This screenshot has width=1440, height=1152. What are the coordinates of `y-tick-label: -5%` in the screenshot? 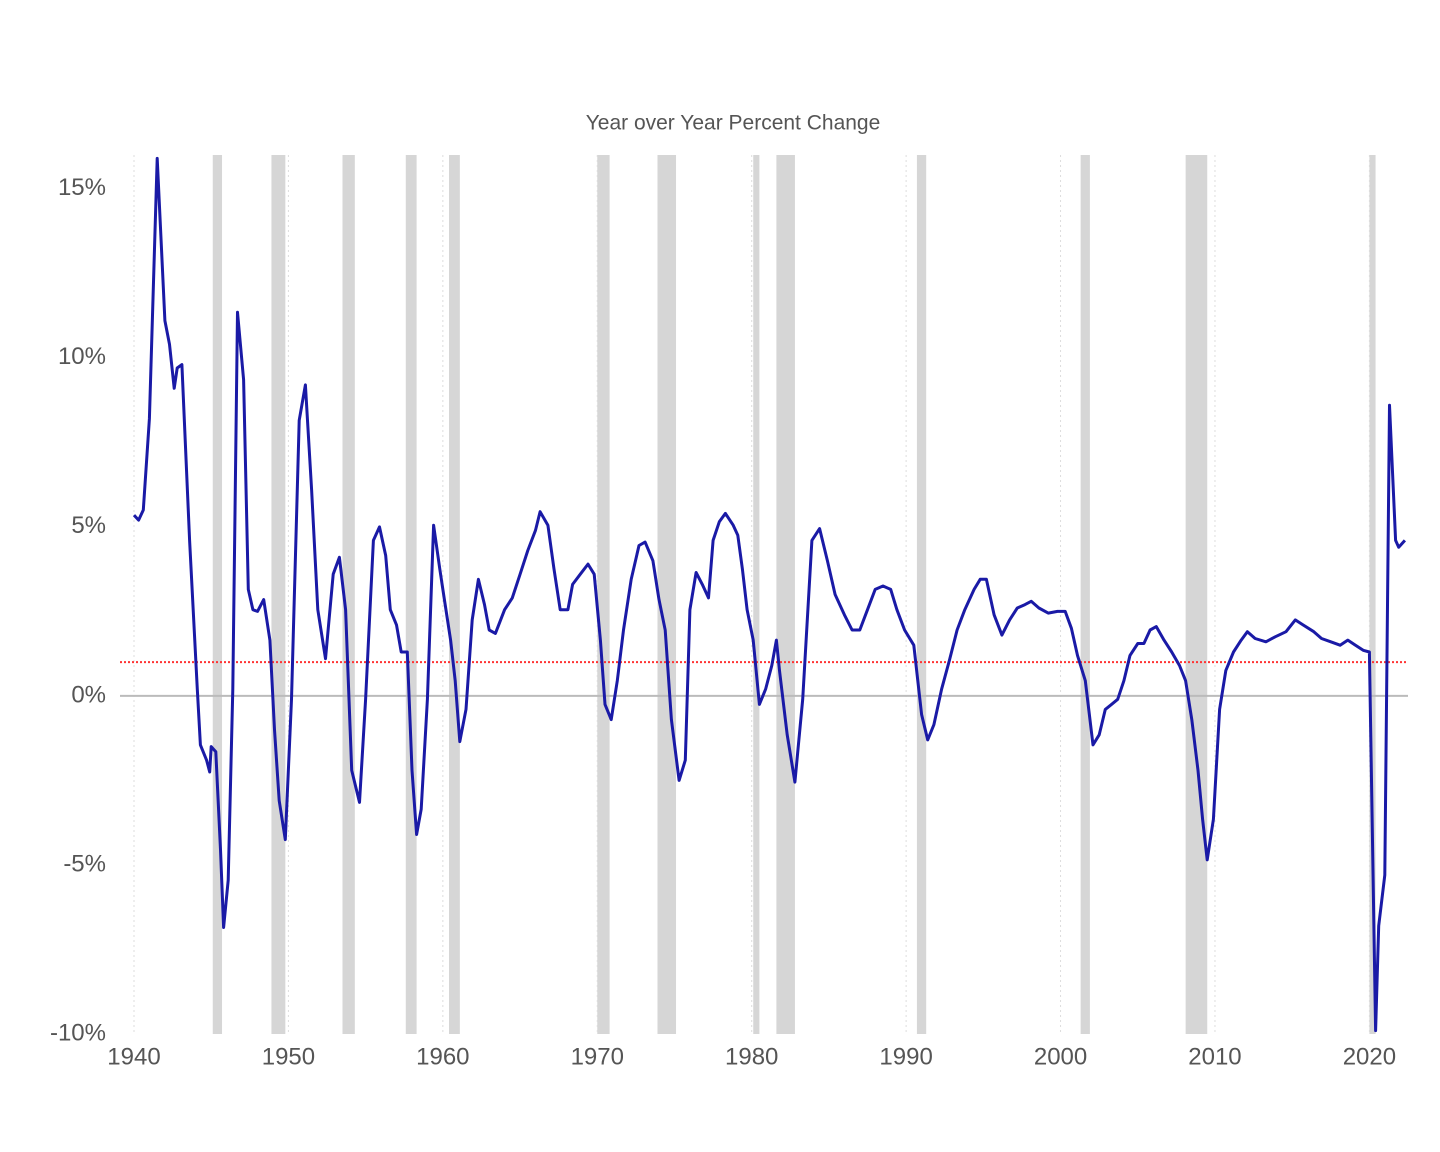 It's located at (84, 863).